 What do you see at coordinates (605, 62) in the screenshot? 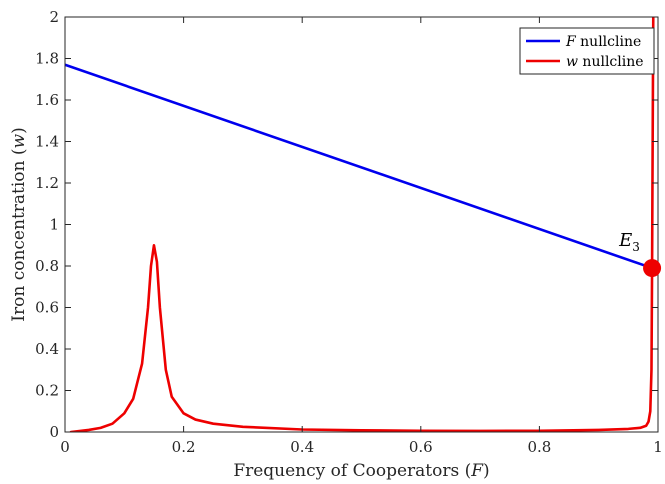
I see `legend-entry-label: w nullcline` at bounding box center [605, 62].